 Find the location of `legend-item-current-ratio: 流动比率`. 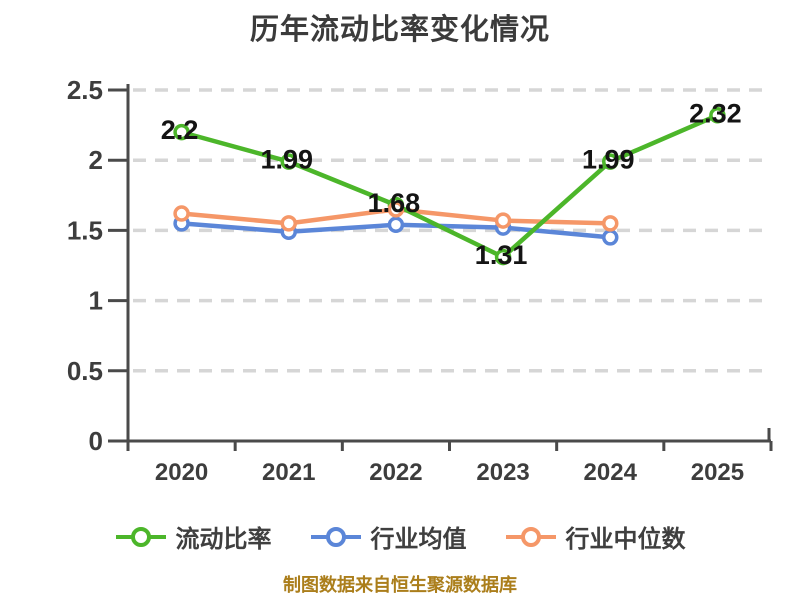

legend-item-current-ratio: 流动比率 is located at coordinates (193, 536).